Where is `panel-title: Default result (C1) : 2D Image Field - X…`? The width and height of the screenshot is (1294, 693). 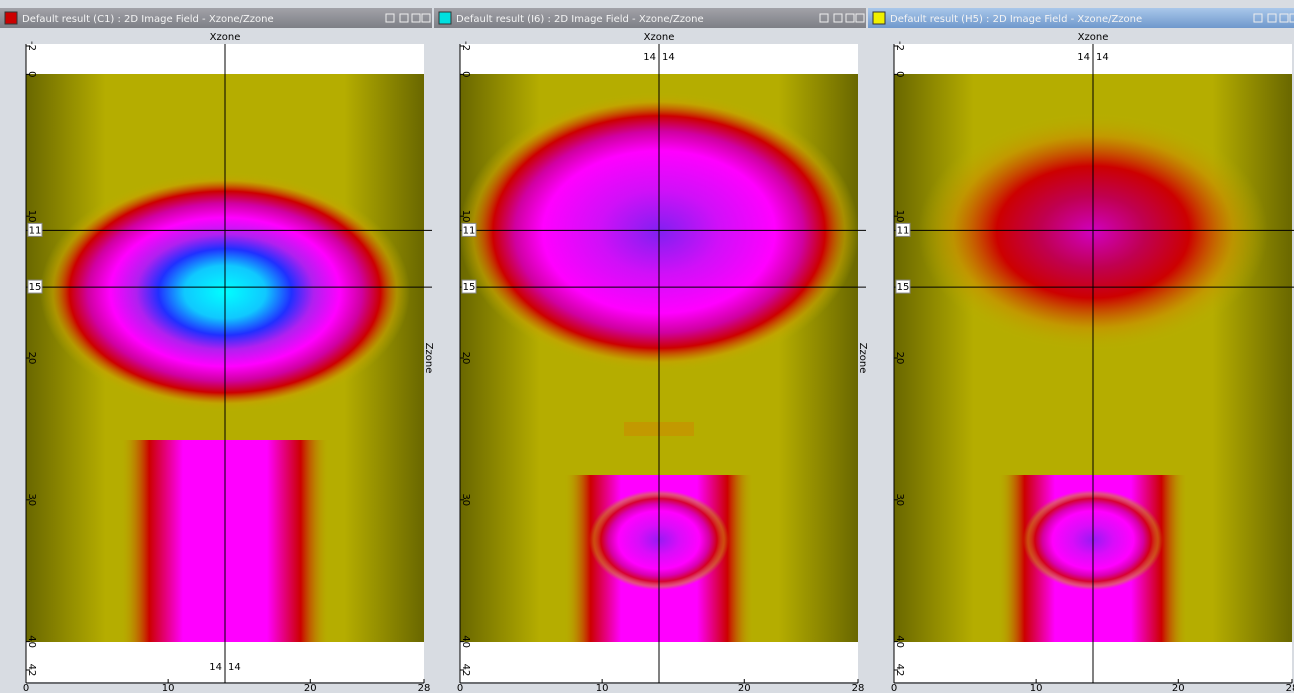
panel-title: Default result (C1) : 2D Image Field - X… is located at coordinates (148, 19).